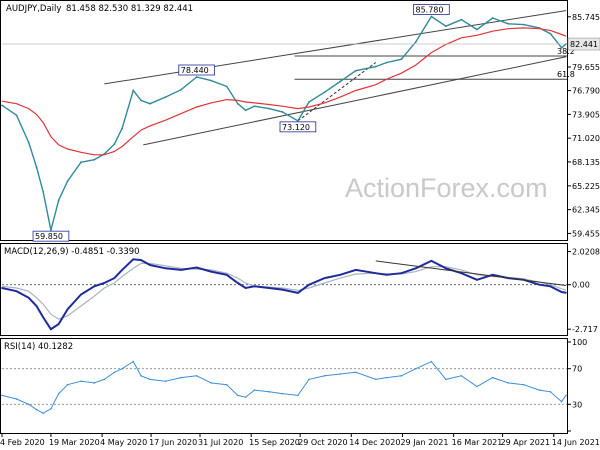 Image resolution: width=600 pixels, height=450 pixels. Describe the element at coordinates (586, 233) in the screenshot. I see `price-y-tick-label: 59.455` at that location.